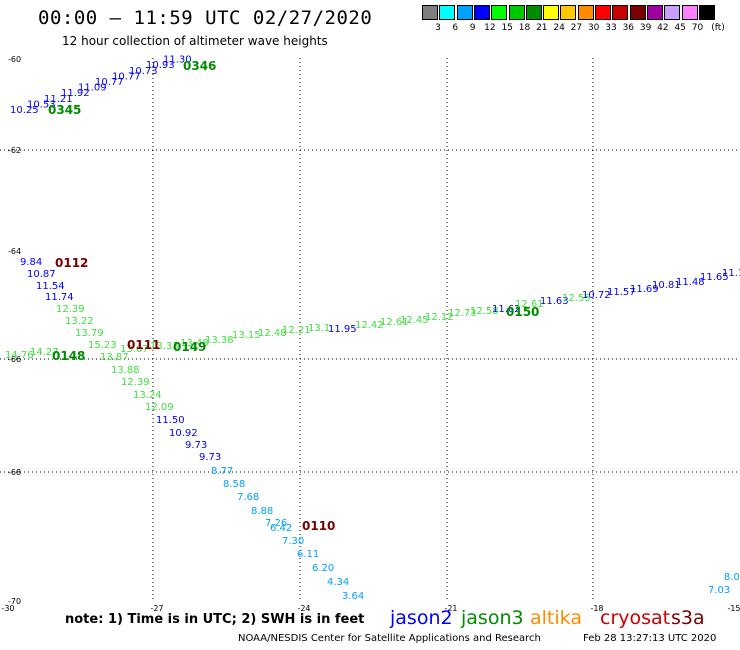 The width and height of the screenshot is (740, 650). Describe the element at coordinates (44, 352) in the screenshot. I see `swh-value: 14.27` at that location.